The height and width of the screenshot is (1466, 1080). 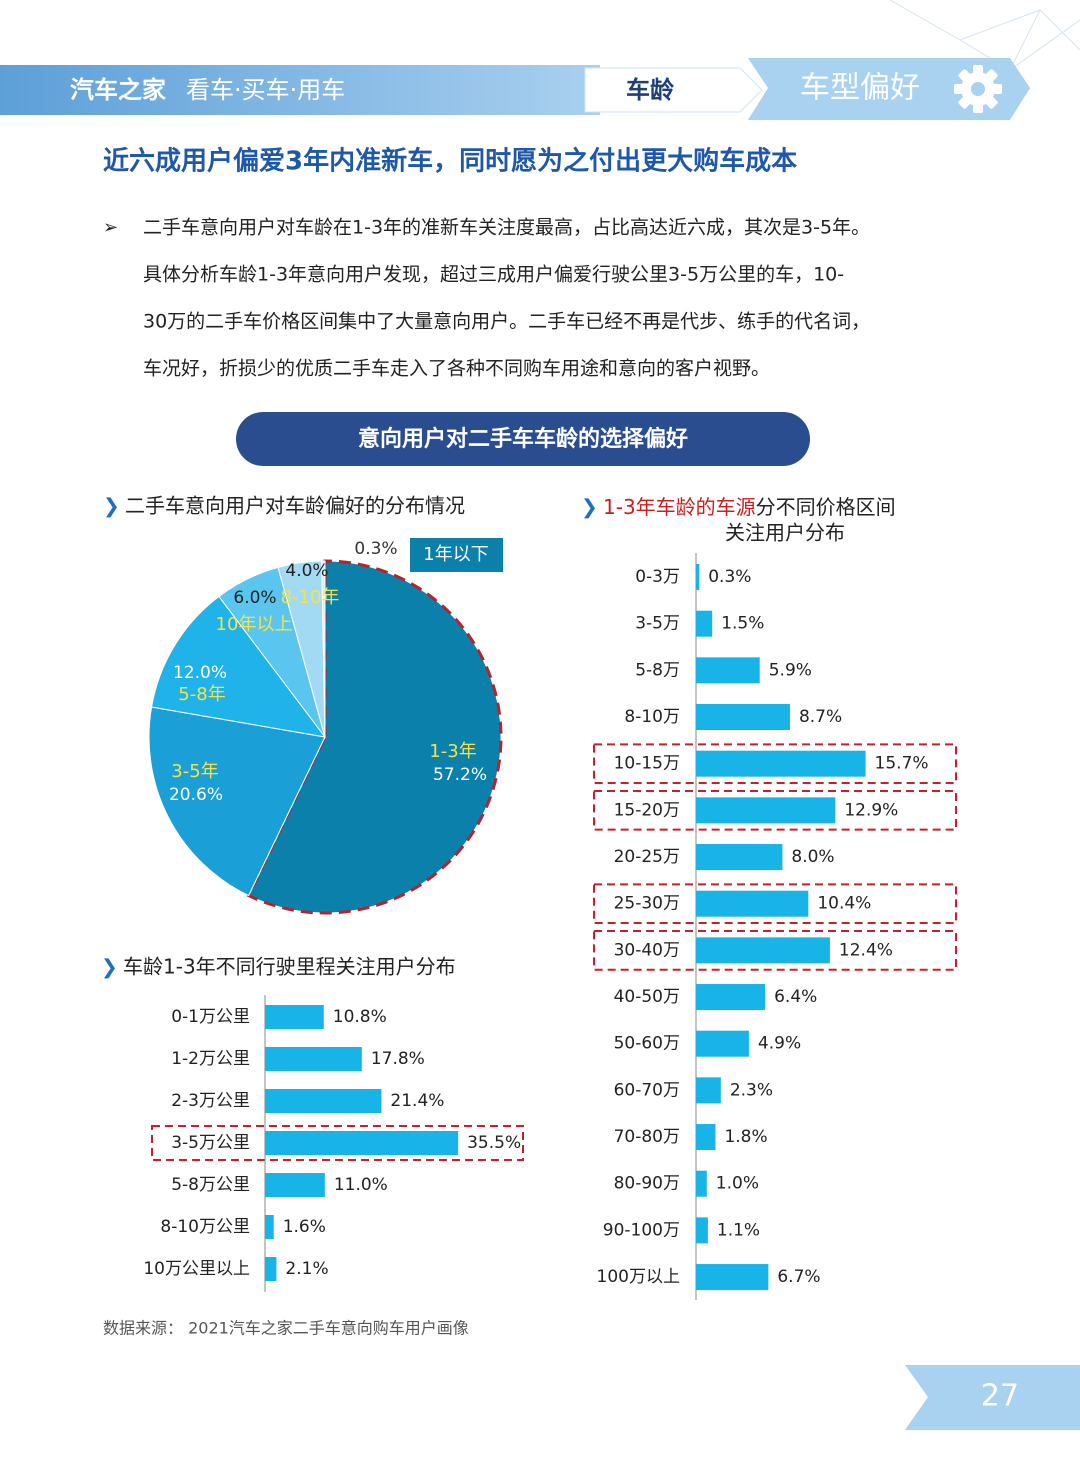 I want to click on value-label: 1.0%, so click(x=737, y=1184).